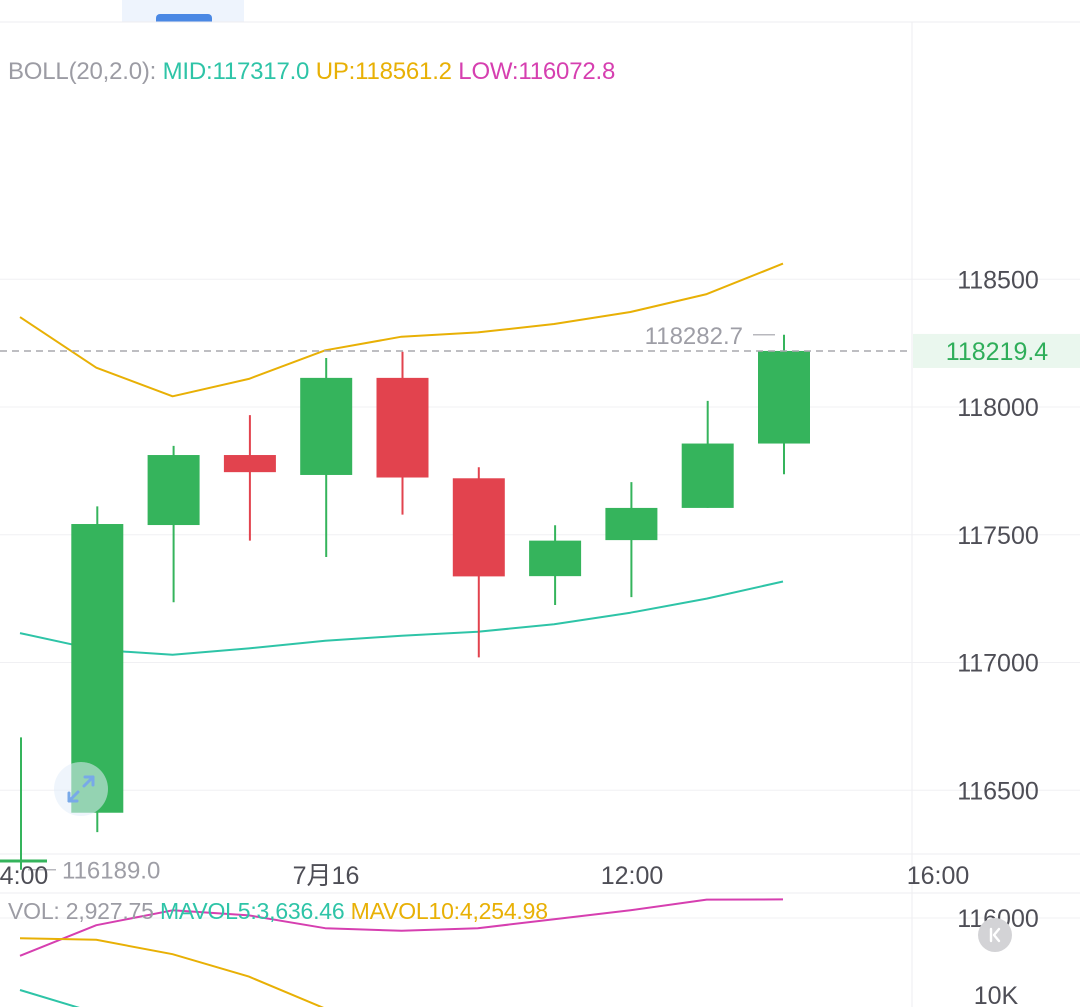 Image resolution: width=1080 pixels, height=1007 pixels. I want to click on y-tick-label-3: 117000, so click(998, 664).